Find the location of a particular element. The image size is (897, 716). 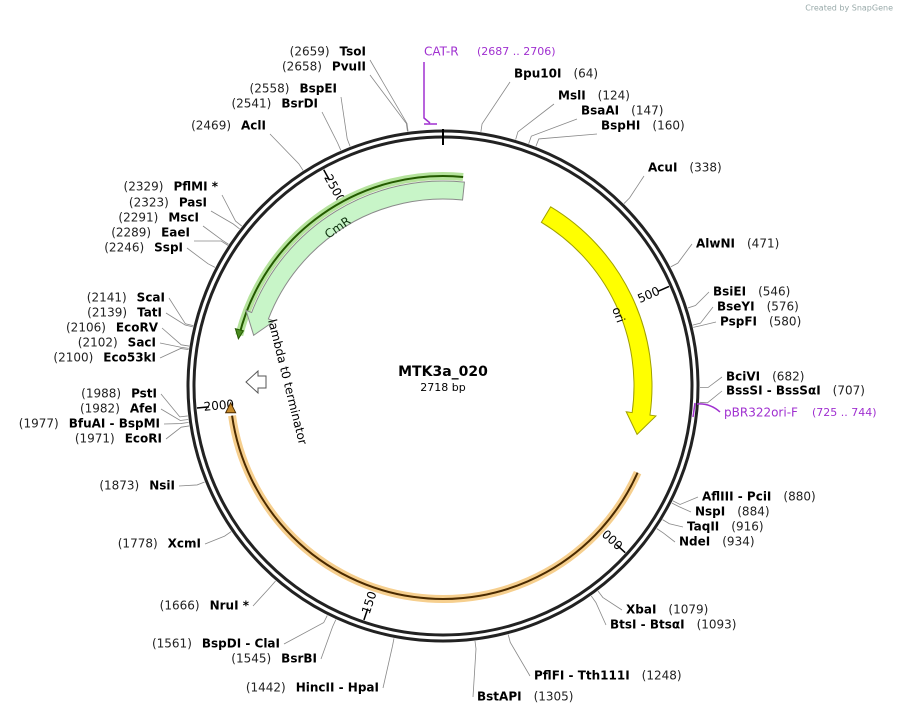

enzyme-position: (546) is located at coordinates (774, 292).